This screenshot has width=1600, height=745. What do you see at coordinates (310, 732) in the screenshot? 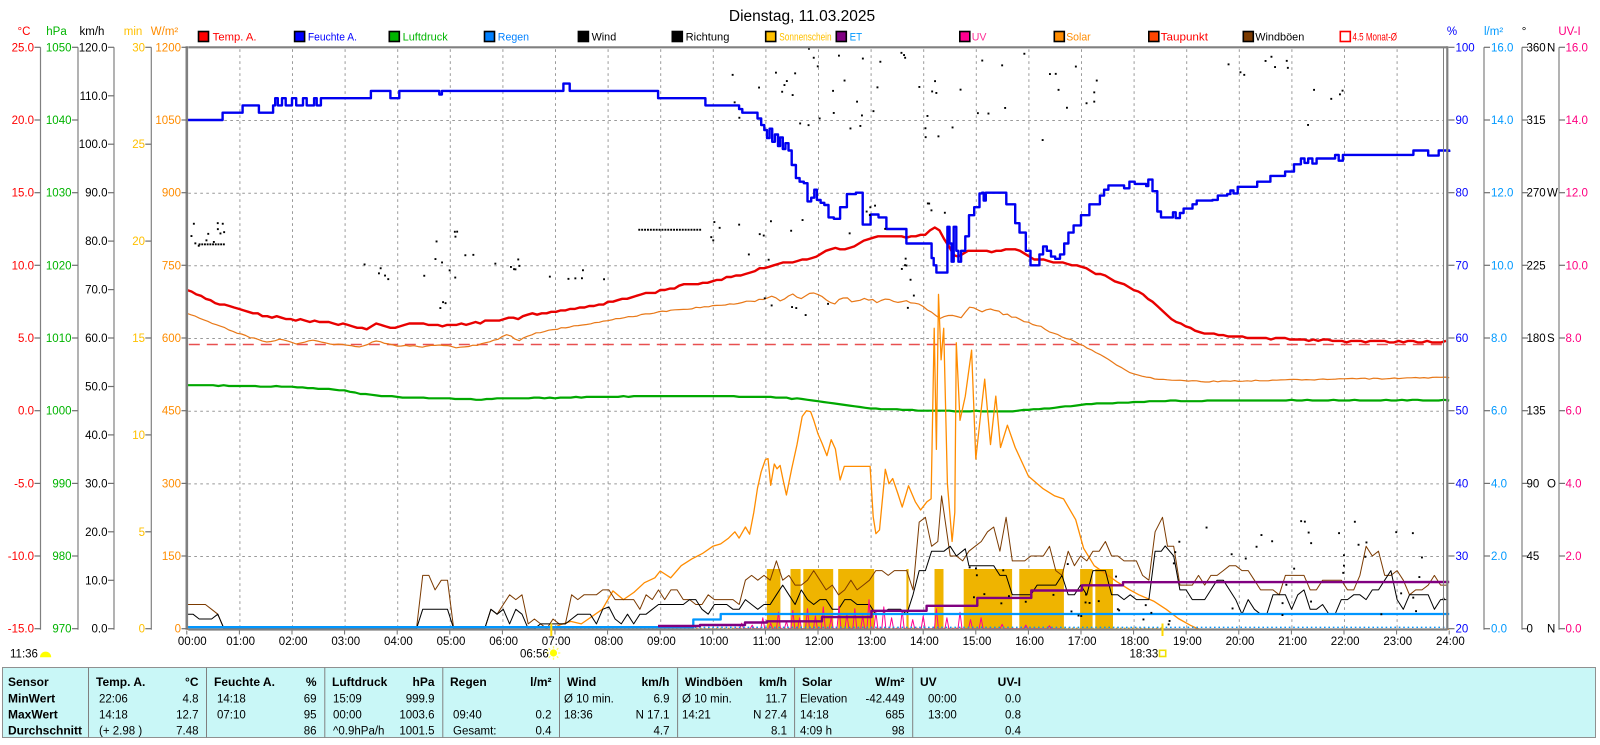
I see `svg-text: 86` at bounding box center [310, 732].